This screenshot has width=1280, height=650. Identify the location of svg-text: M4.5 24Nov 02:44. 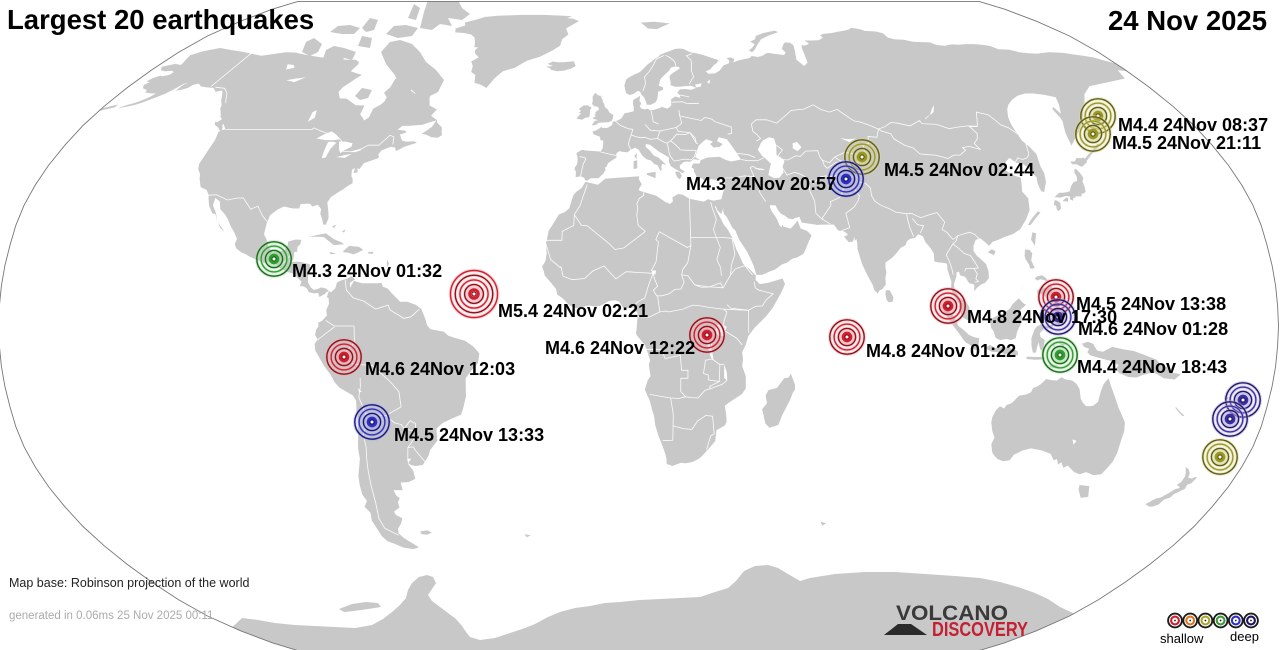
(959, 170).